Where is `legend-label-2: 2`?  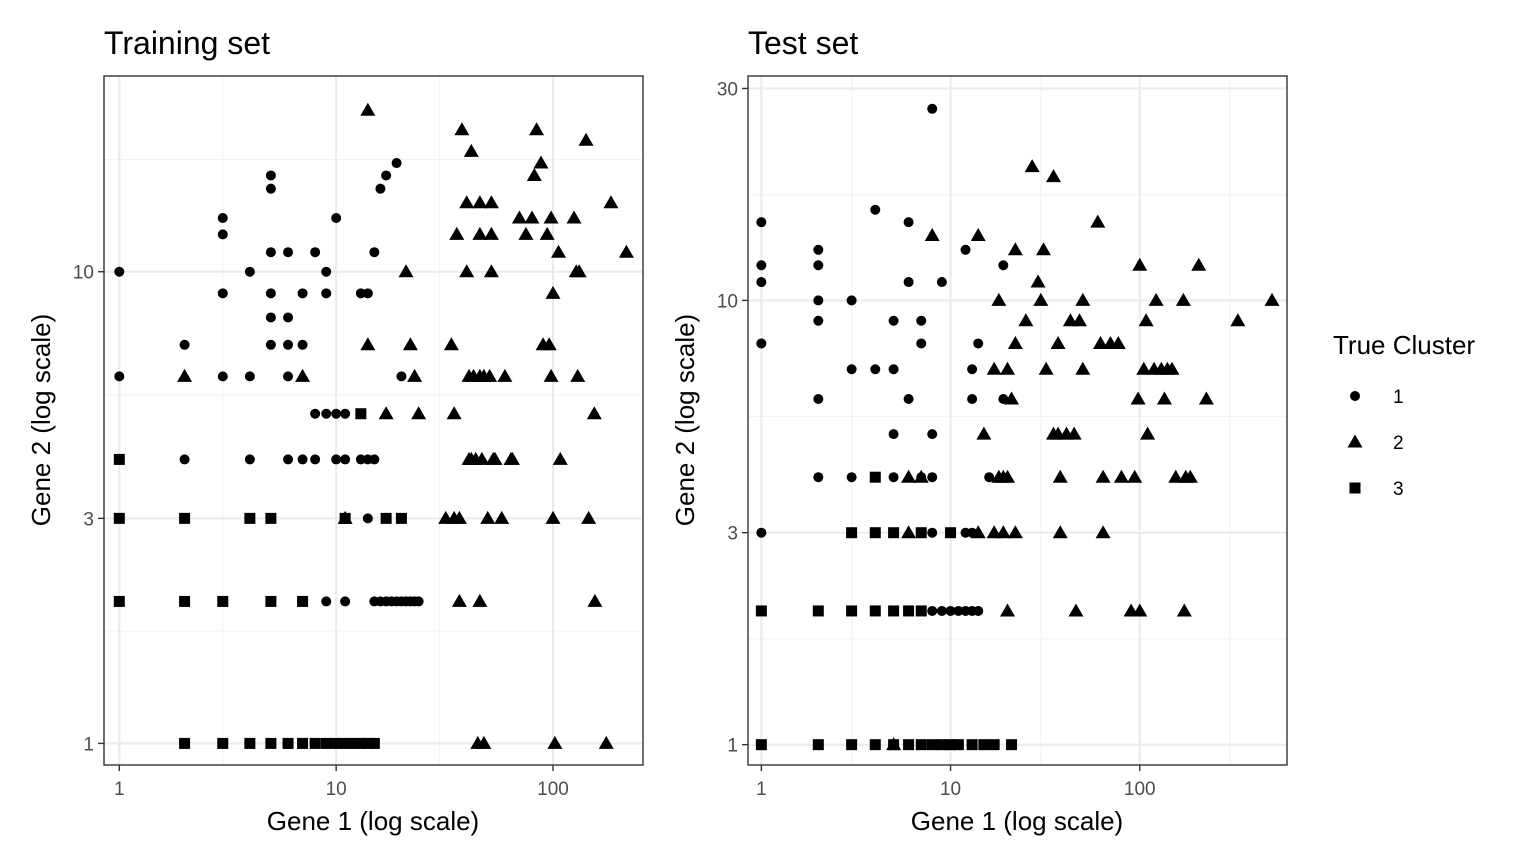 legend-label-2: 2 is located at coordinates (1398, 443).